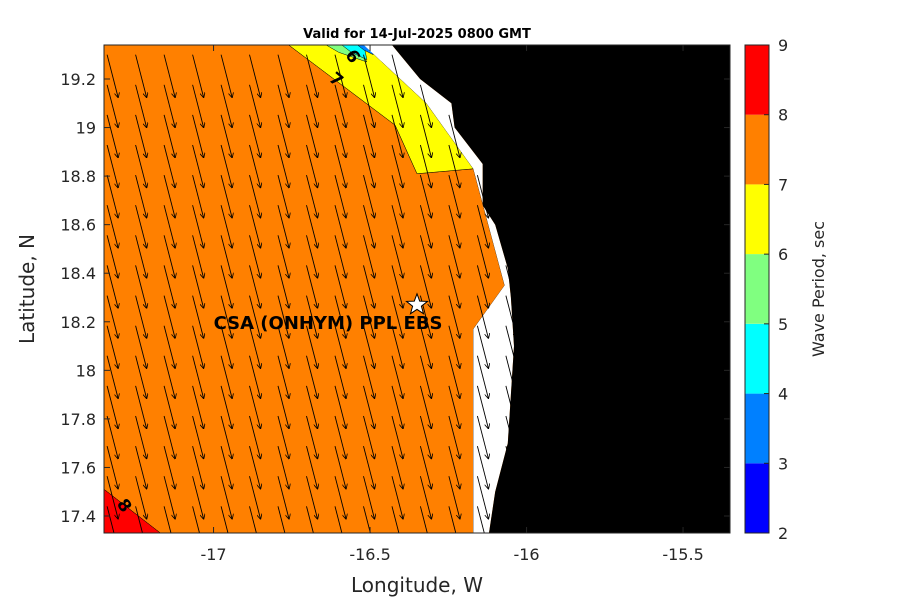  What do you see at coordinates (783, 533) in the screenshot?
I see `colorbar-tick-label: 2` at bounding box center [783, 533].